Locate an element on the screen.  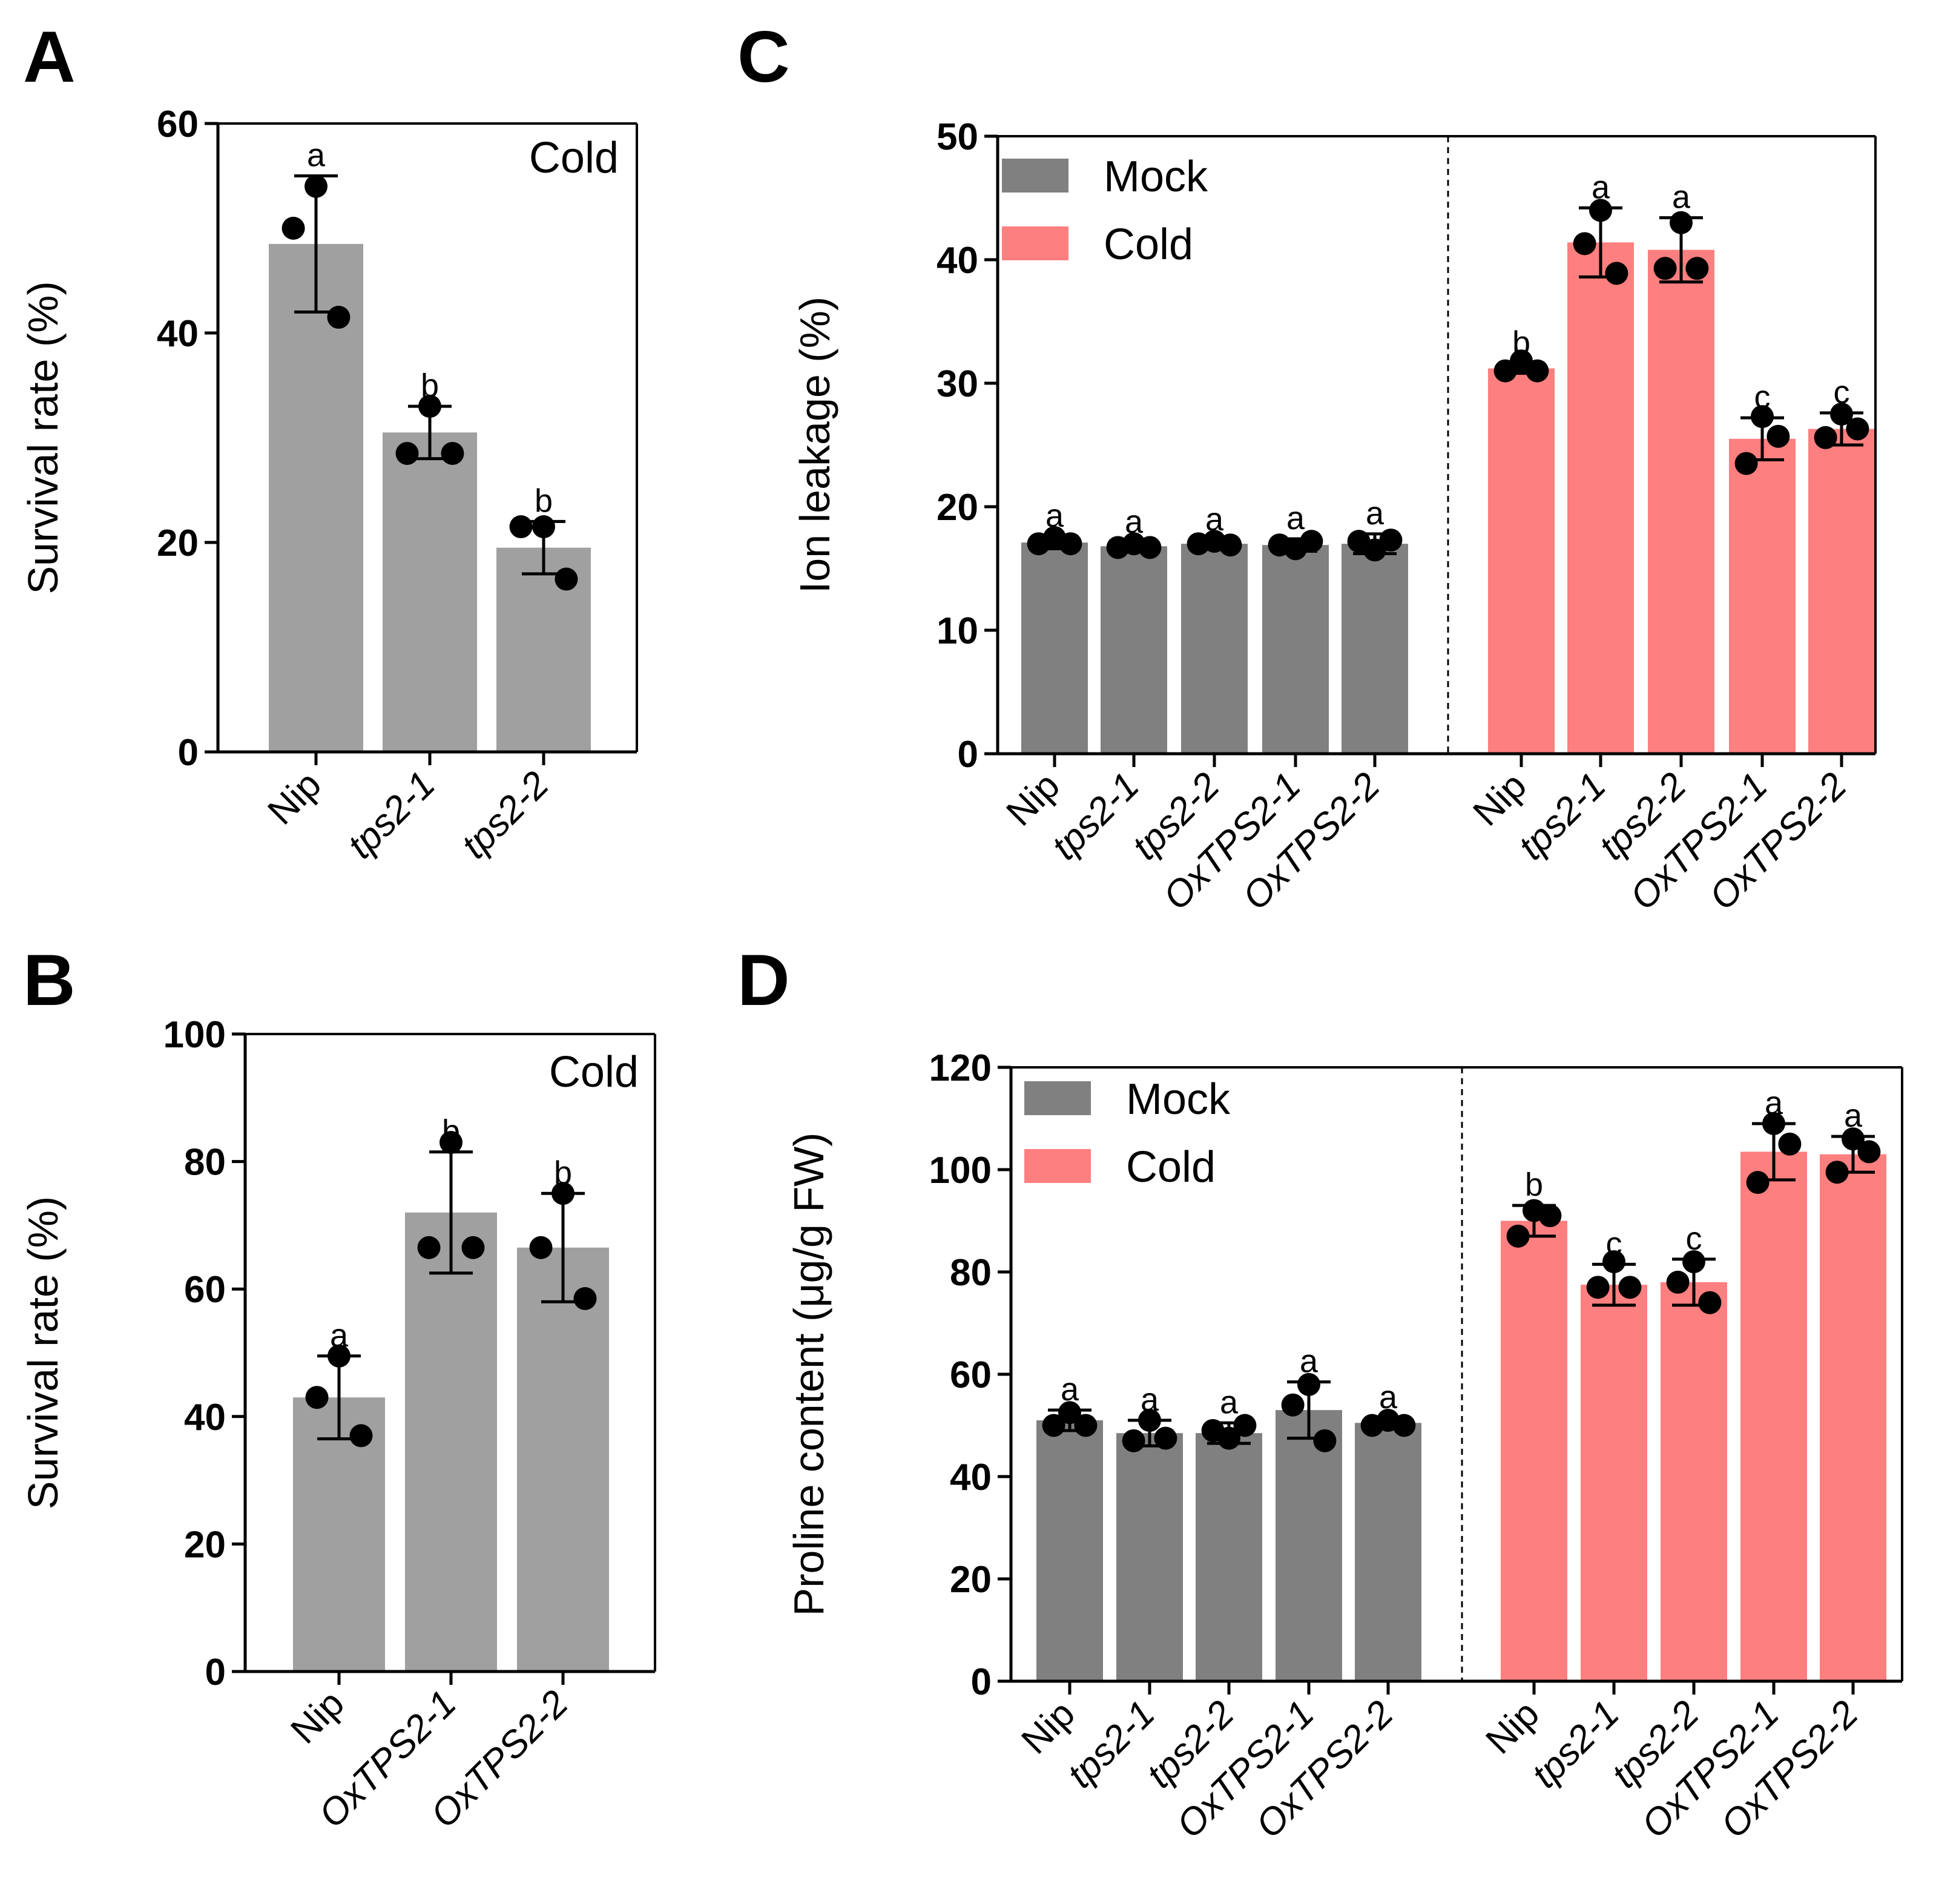
legend-swatch-mock is located at coordinates (1035, 176).